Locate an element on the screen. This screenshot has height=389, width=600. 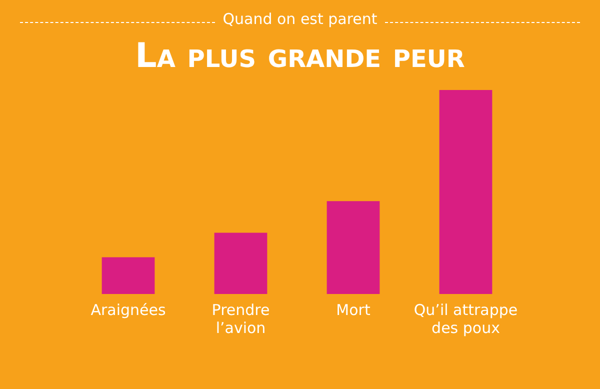
x-tick-label: Qu’il attrappe des poux is located at coordinates (466, 318).